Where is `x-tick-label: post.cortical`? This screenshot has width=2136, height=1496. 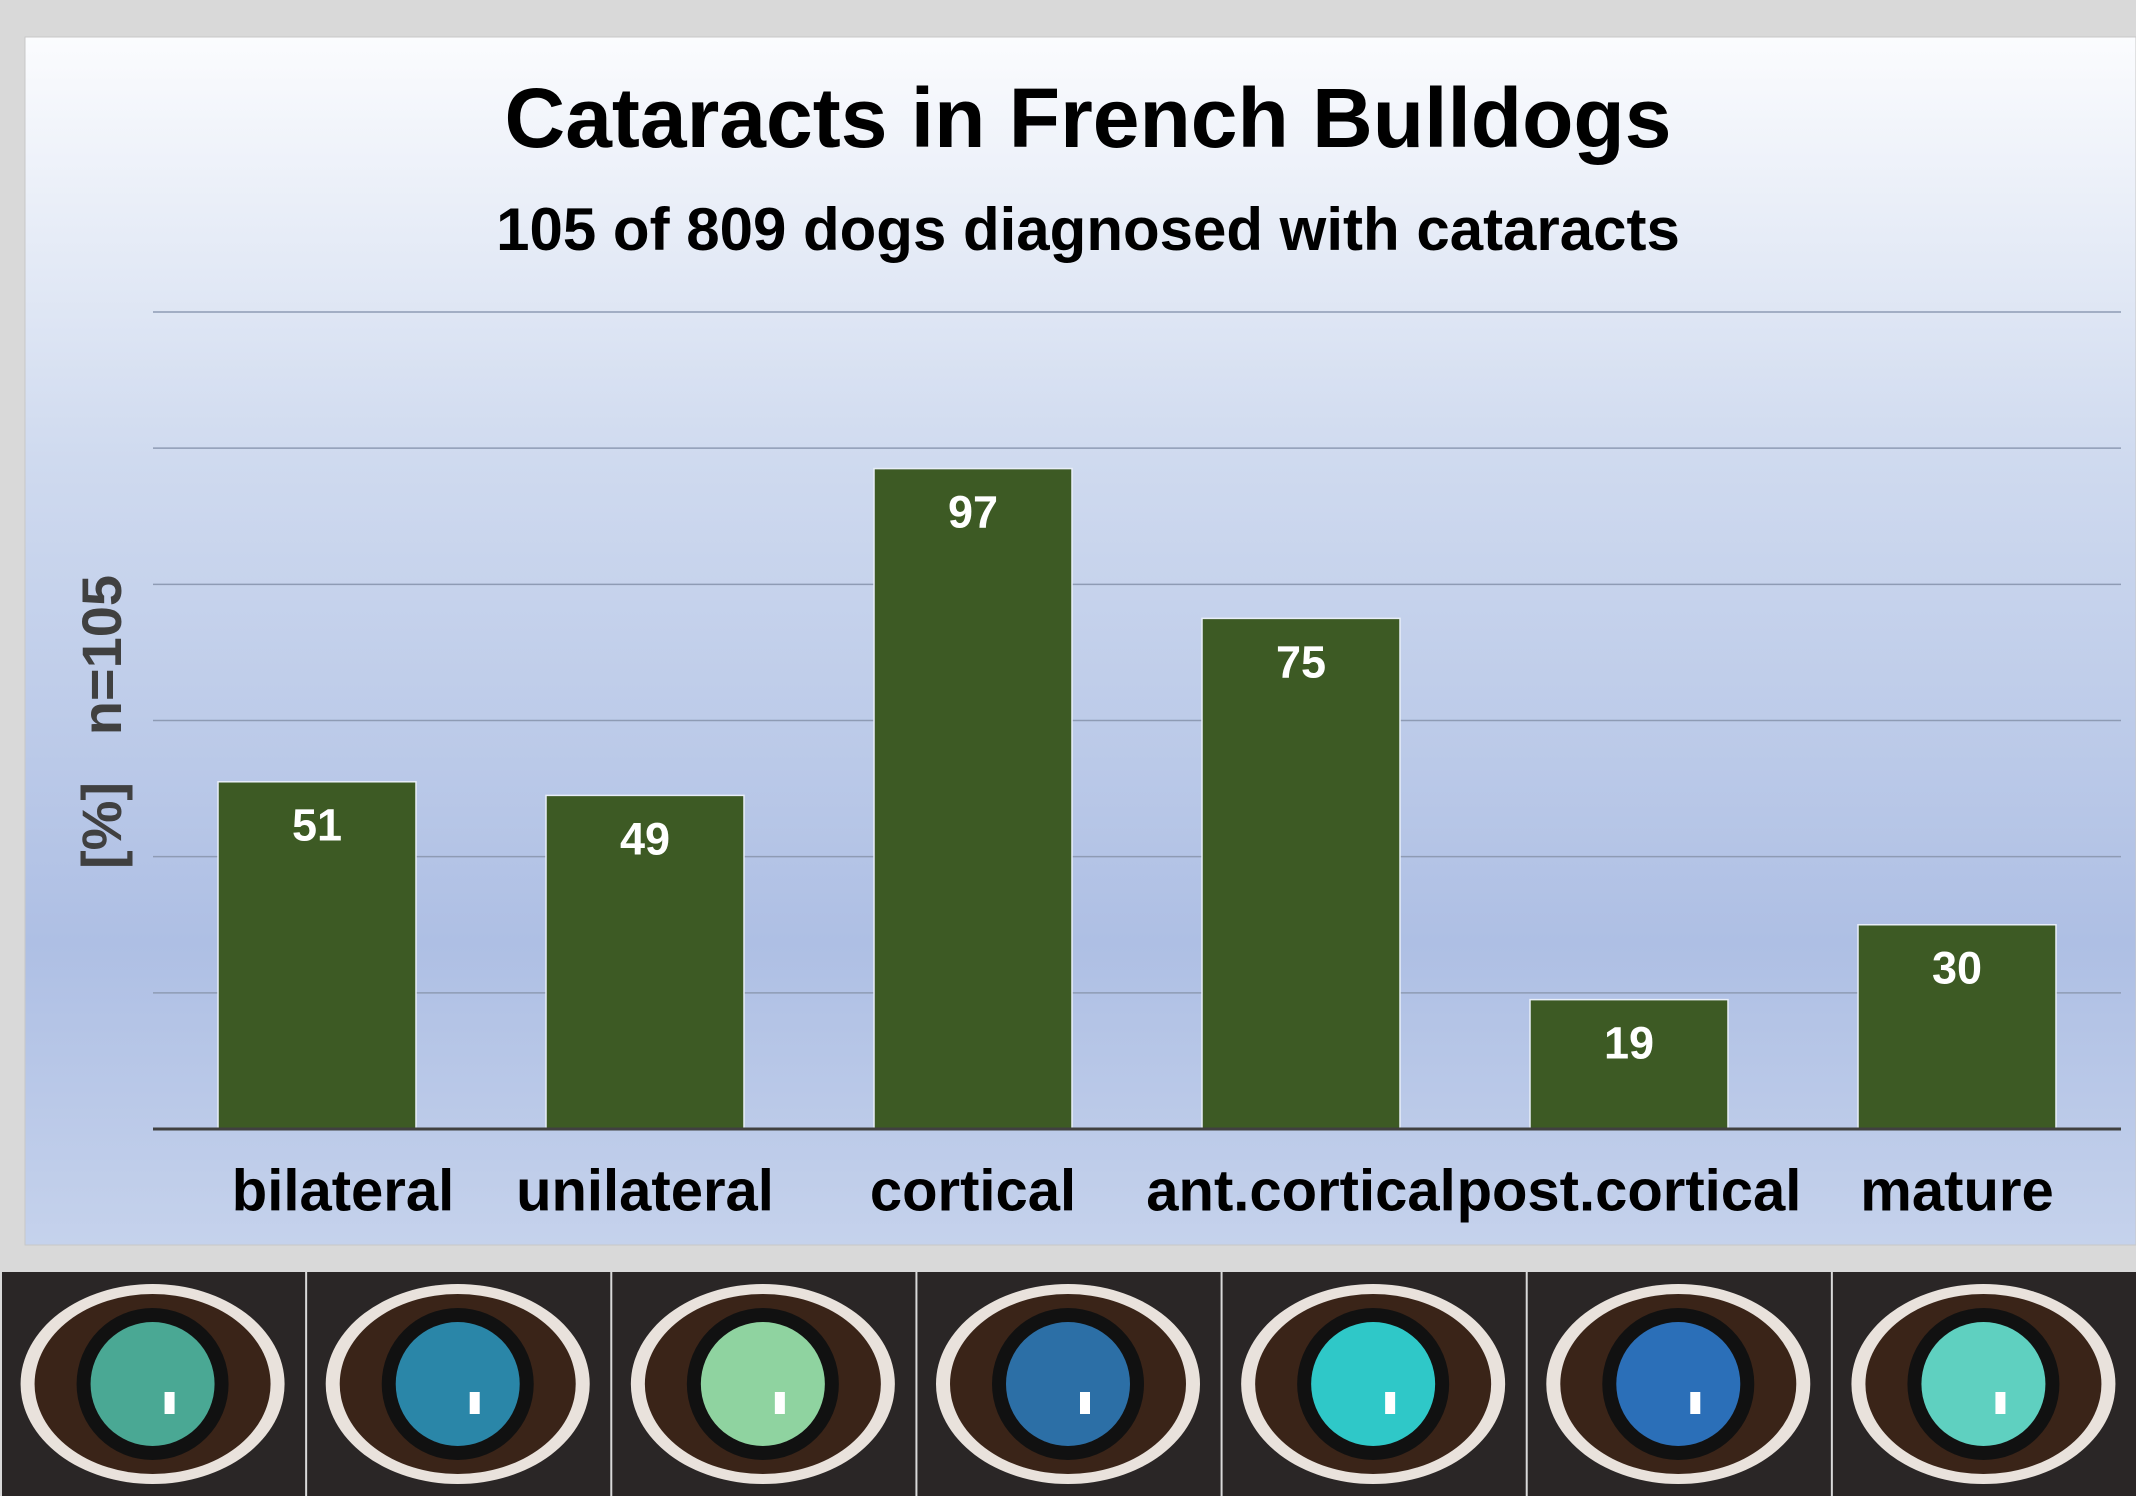 x-tick-label: post.cortical is located at coordinates (1629, 1190).